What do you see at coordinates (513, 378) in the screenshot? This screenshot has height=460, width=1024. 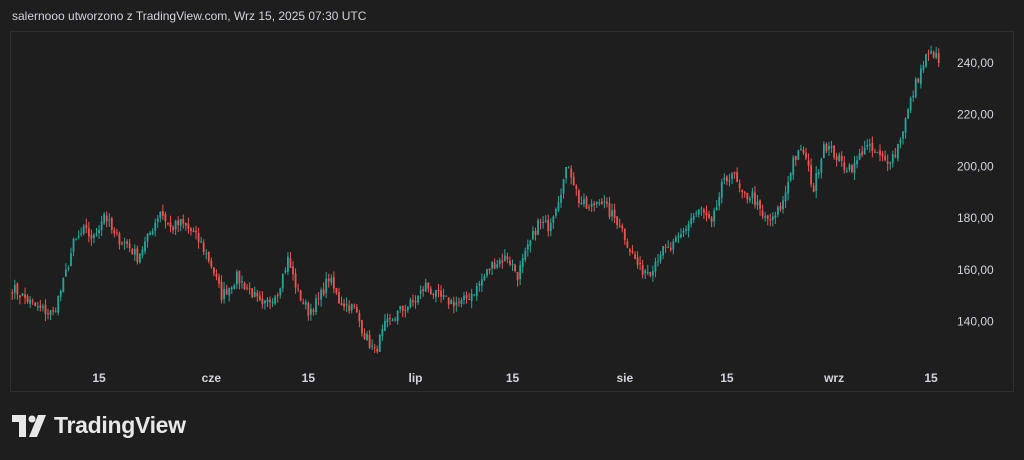 I see `x-tick-label: 15` at bounding box center [513, 378].